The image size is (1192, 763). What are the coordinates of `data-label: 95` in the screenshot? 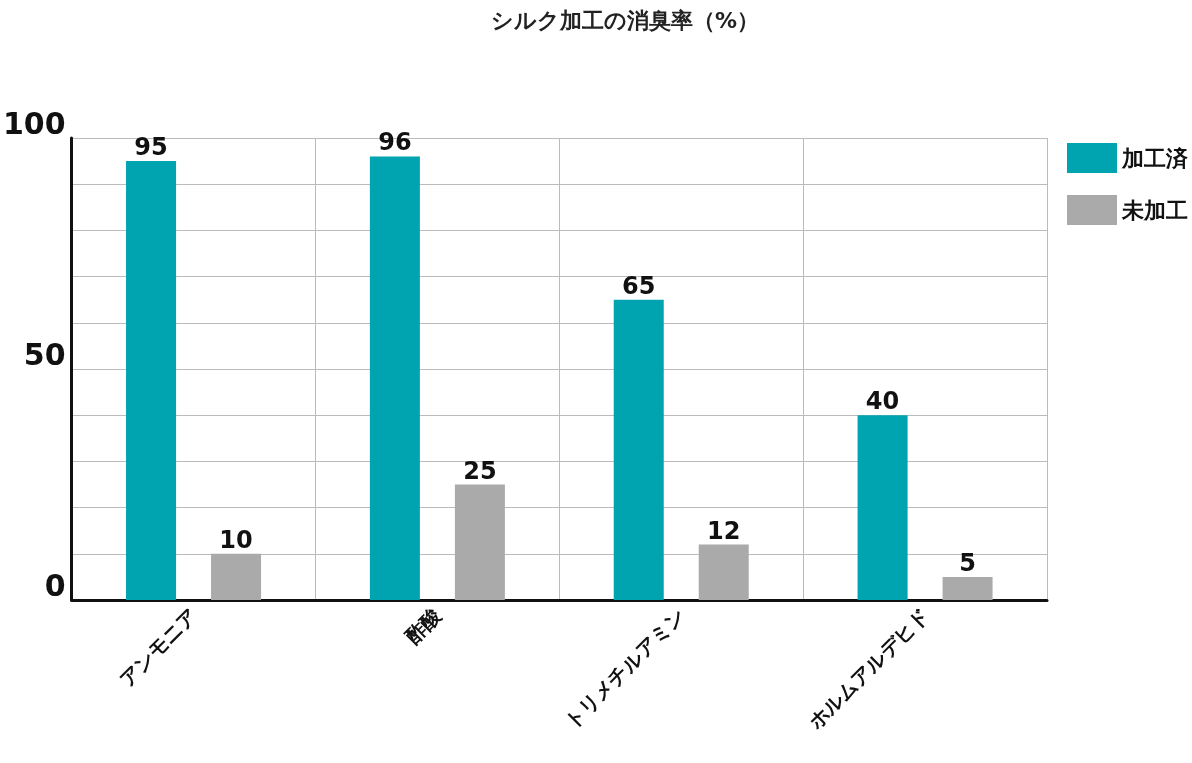 It's located at (151, 147).